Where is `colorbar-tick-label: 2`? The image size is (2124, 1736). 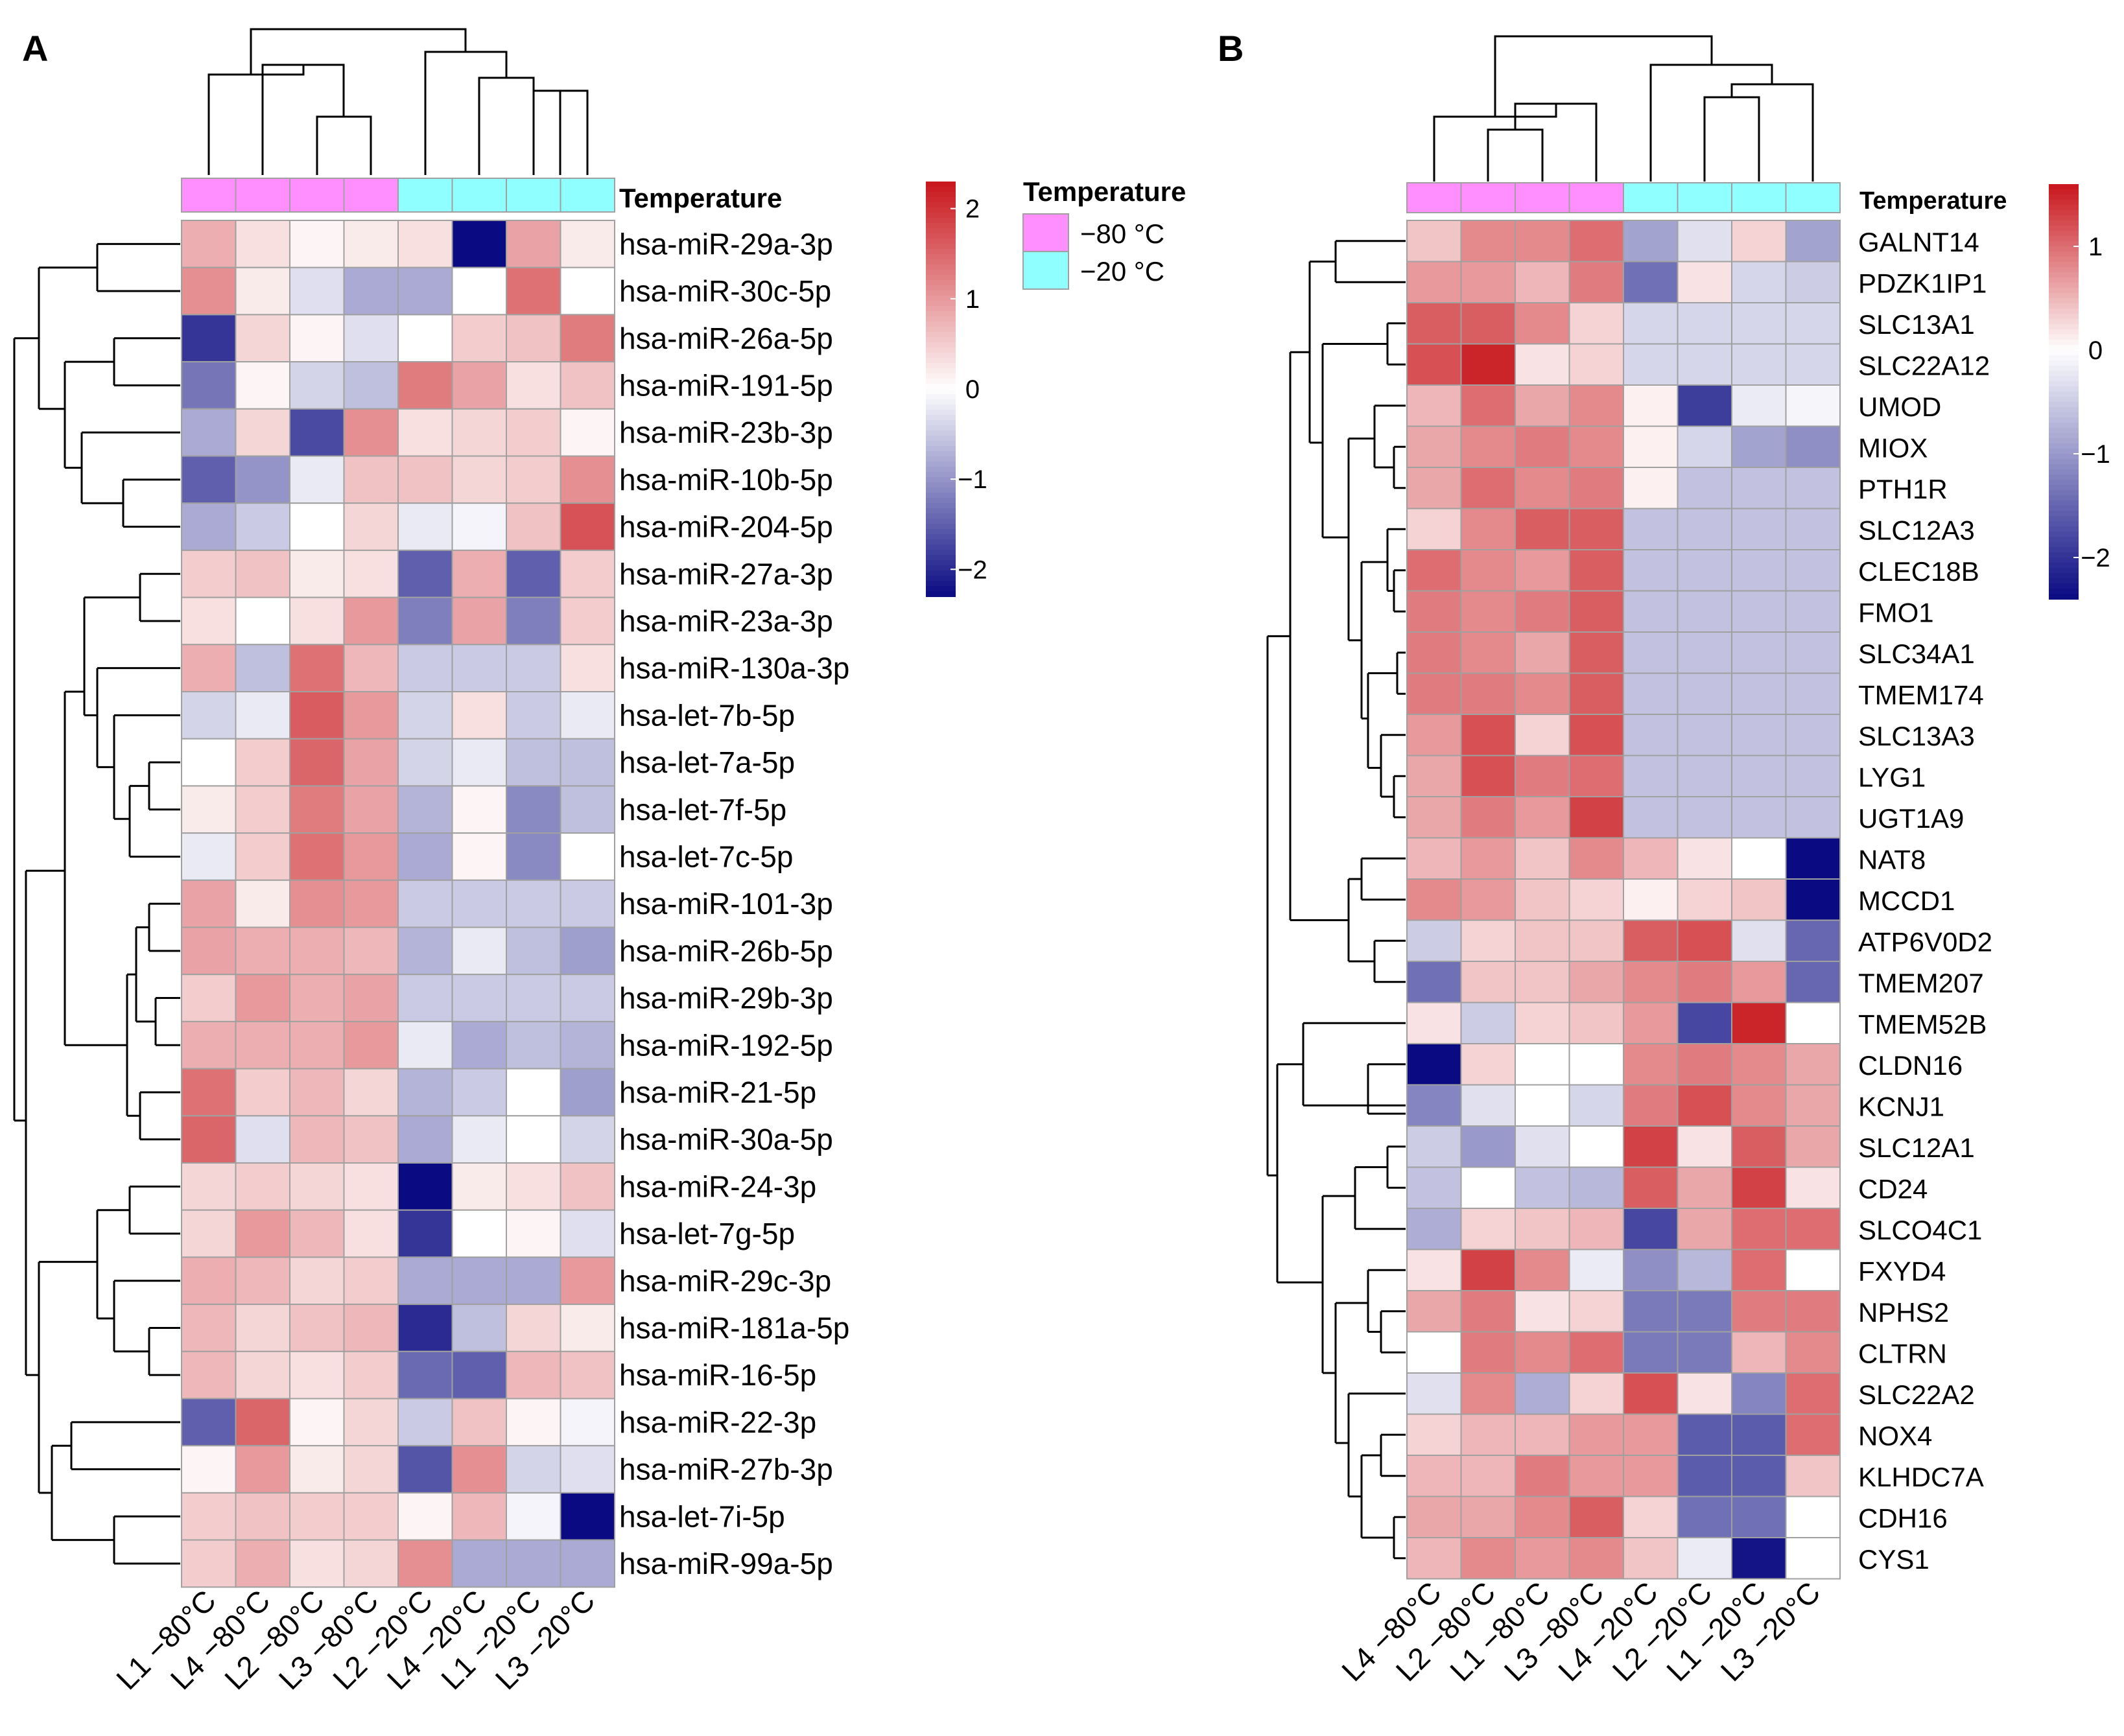 colorbar-tick-label: 2 is located at coordinates (973, 209).